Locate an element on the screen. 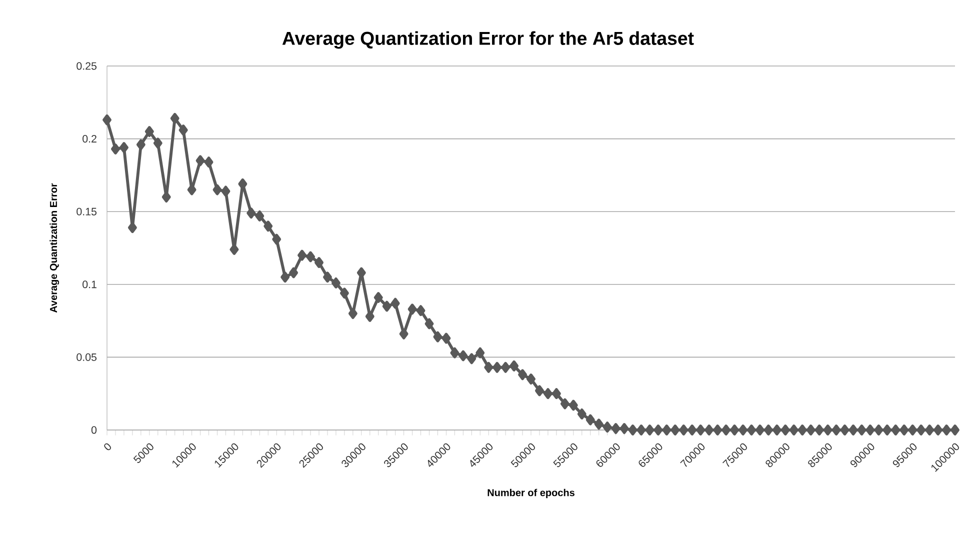  y-tick-label: 0.1 is located at coordinates (89, 284).